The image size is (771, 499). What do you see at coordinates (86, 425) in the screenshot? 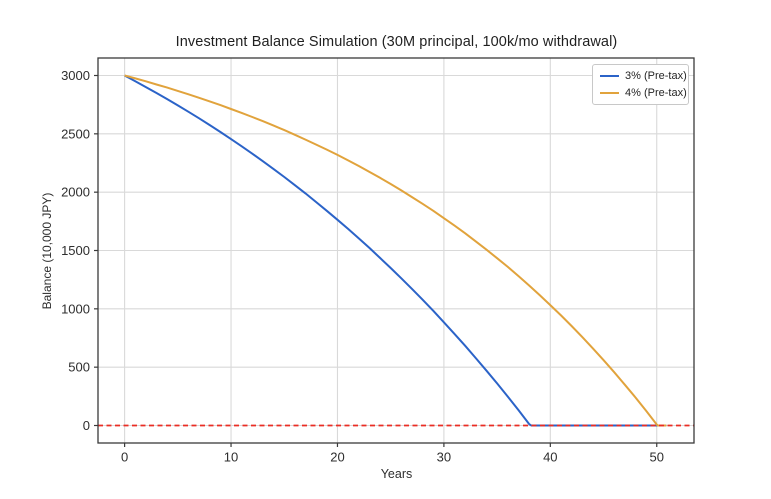
I see `y-tick-label: 0` at bounding box center [86, 425].